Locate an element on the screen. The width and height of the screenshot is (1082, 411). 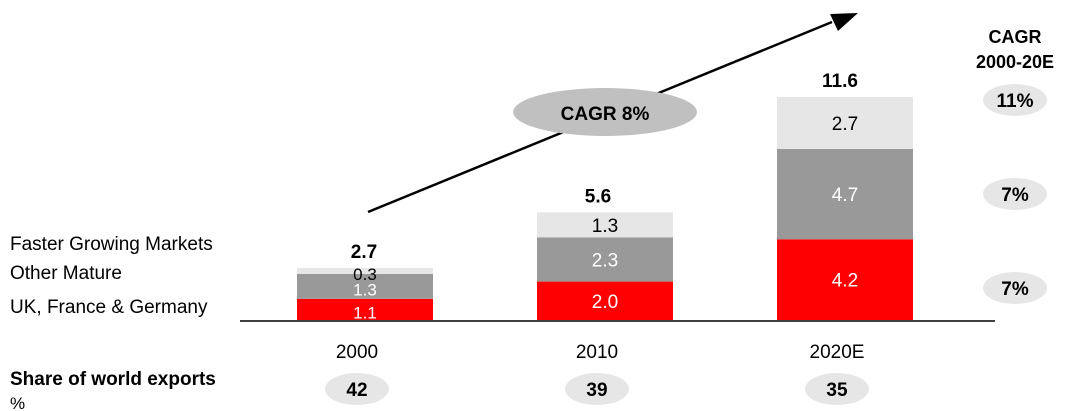
value-label-2000-0: 1.1 is located at coordinates (365, 312).